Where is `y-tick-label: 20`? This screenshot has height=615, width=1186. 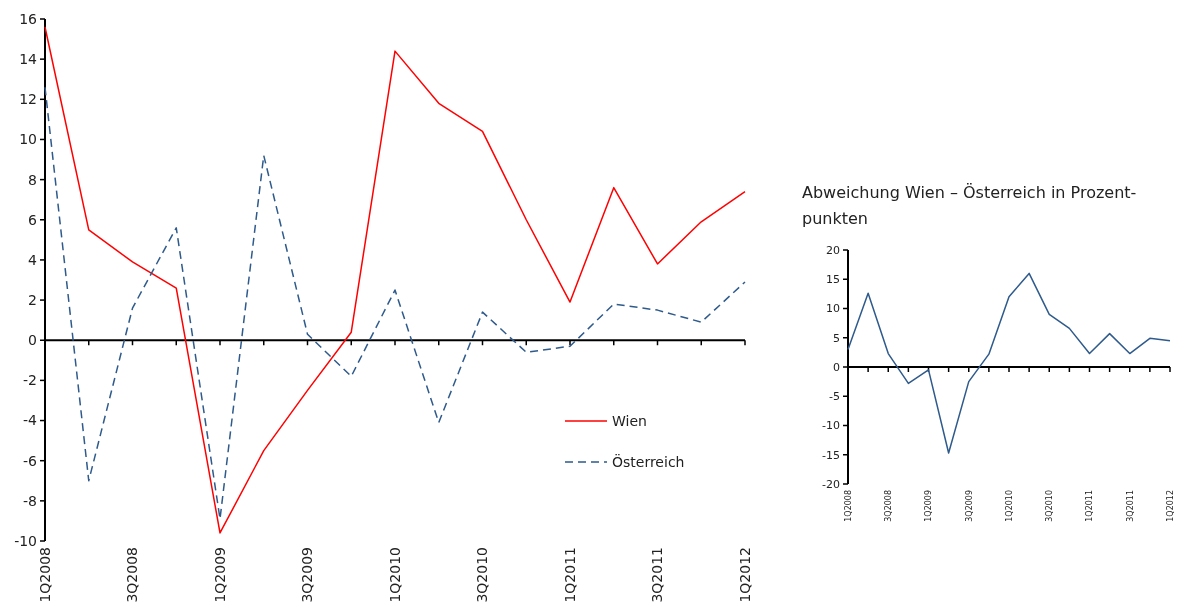 y-tick-label: 20 is located at coordinates (833, 250).